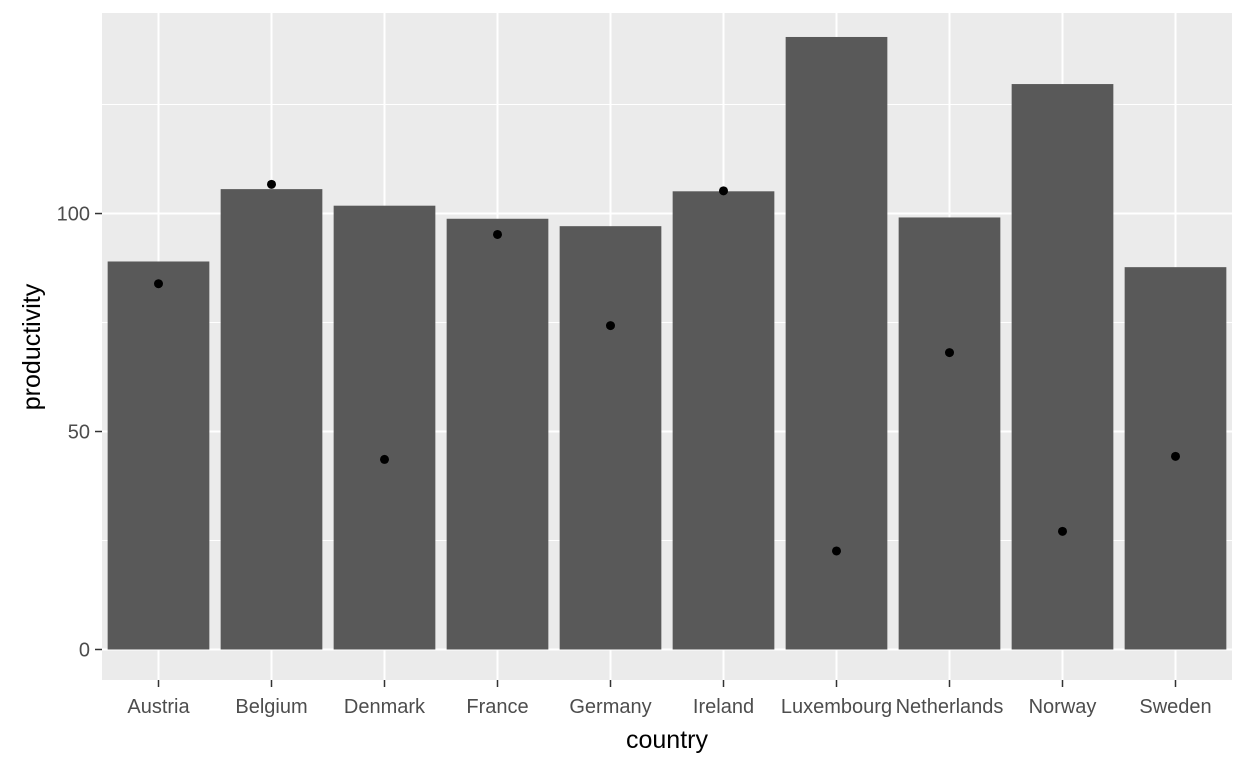  Describe the element at coordinates (385, 707) in the screenshot. I see `x-tick-label: Denmark` at that location.